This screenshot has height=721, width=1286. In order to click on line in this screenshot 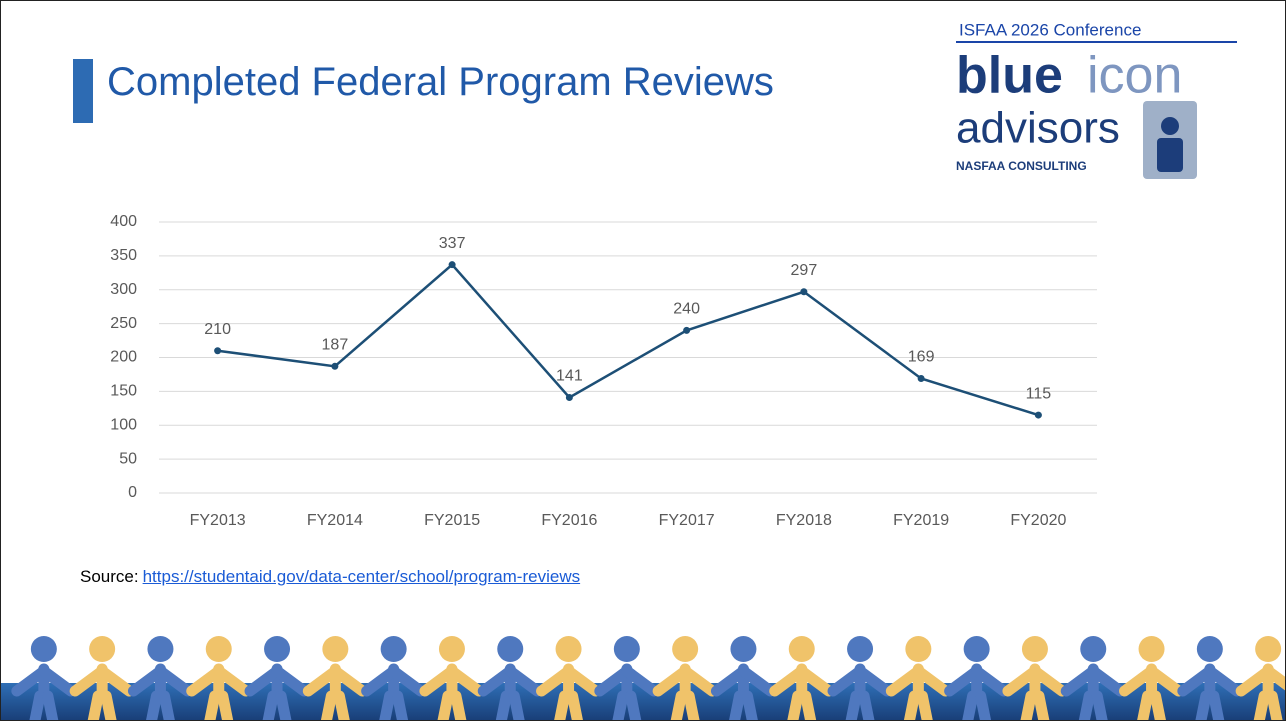, I will do `click(628, 339)`.